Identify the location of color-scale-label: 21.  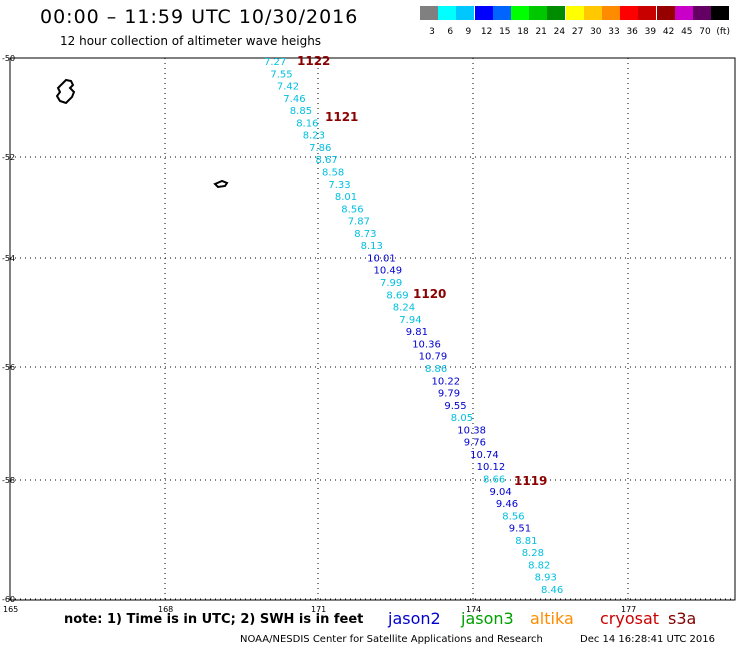
(541, 32).